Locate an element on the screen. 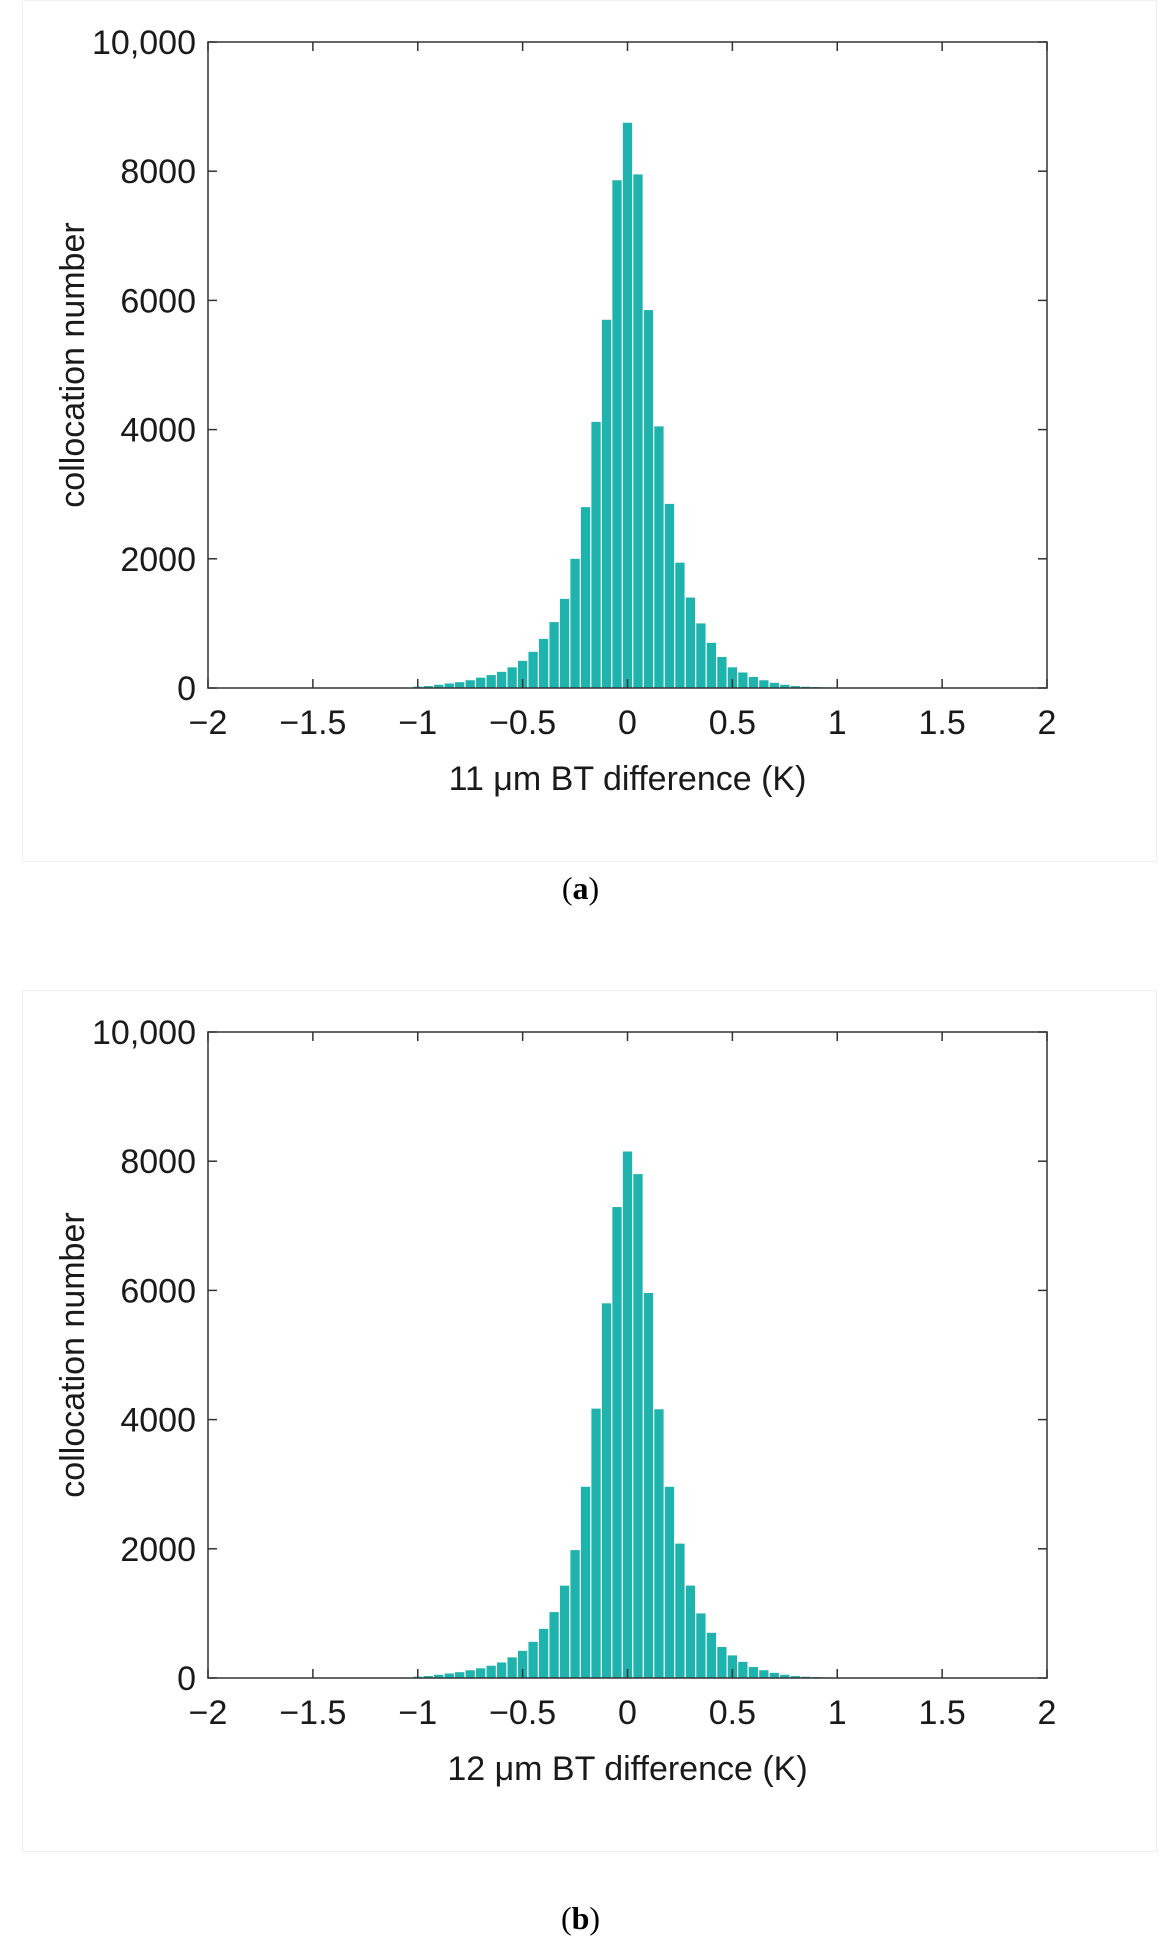 This screenshot has width=1161, height=1952. y-tick-label: 2000 is located at coordinates (158, 560).